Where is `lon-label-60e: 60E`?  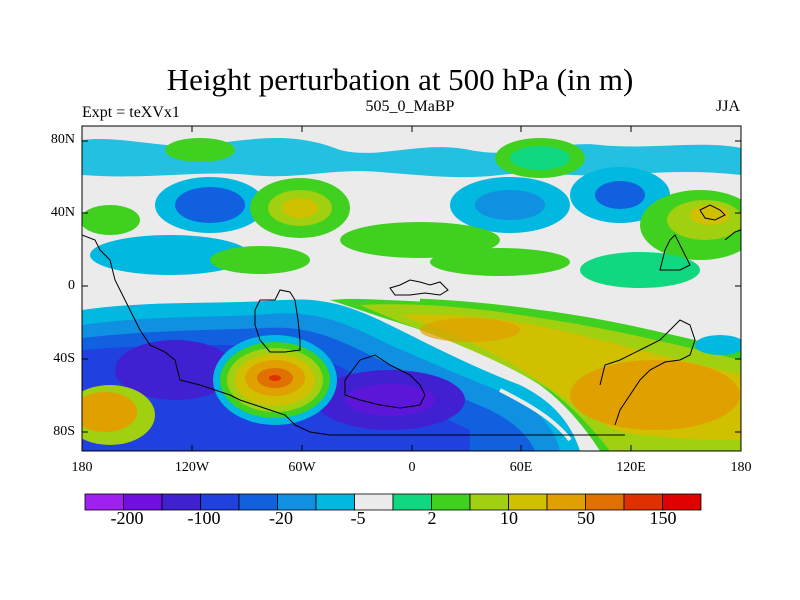
lon-label-60e: 60E is located at coordinates (521, 467).